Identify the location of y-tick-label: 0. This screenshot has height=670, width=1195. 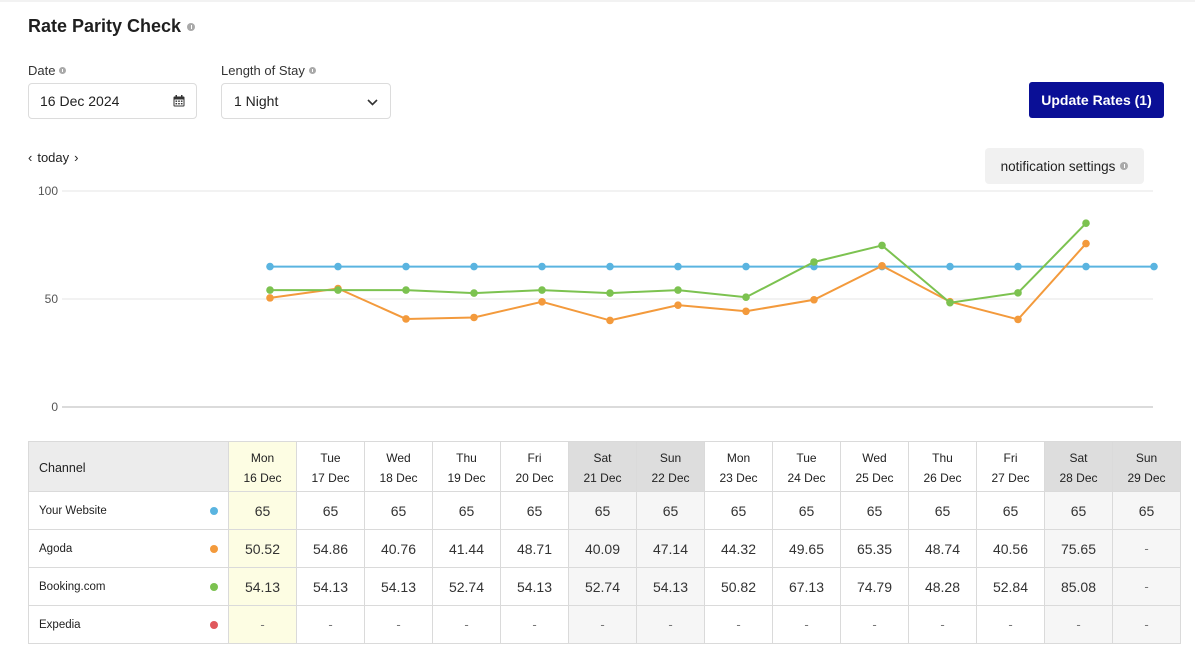
(54, 407).